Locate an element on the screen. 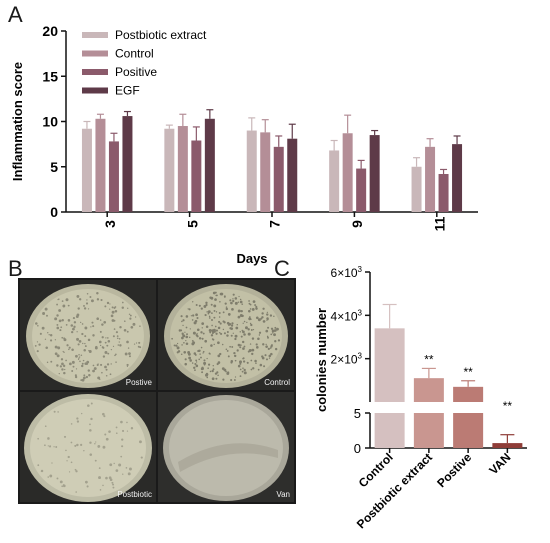 Image resolution: width=550 pixels, height=543 pixels. chart-a-x-tick-label: 11 is located at coordinates (440, 223).